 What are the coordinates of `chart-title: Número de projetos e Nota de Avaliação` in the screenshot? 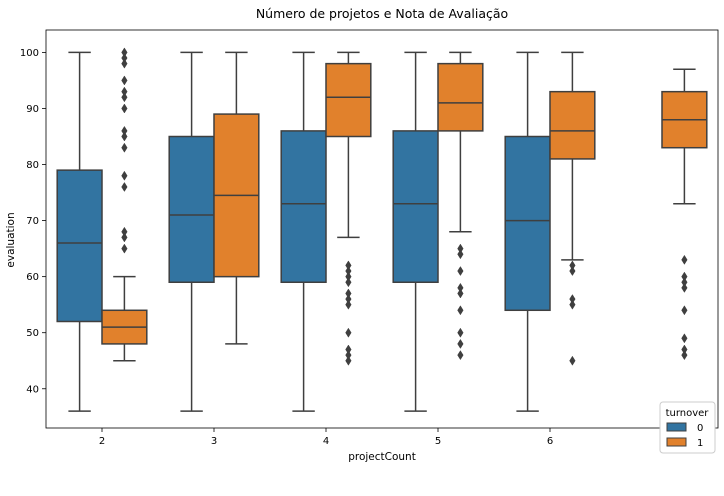 It's located at (382, 13).